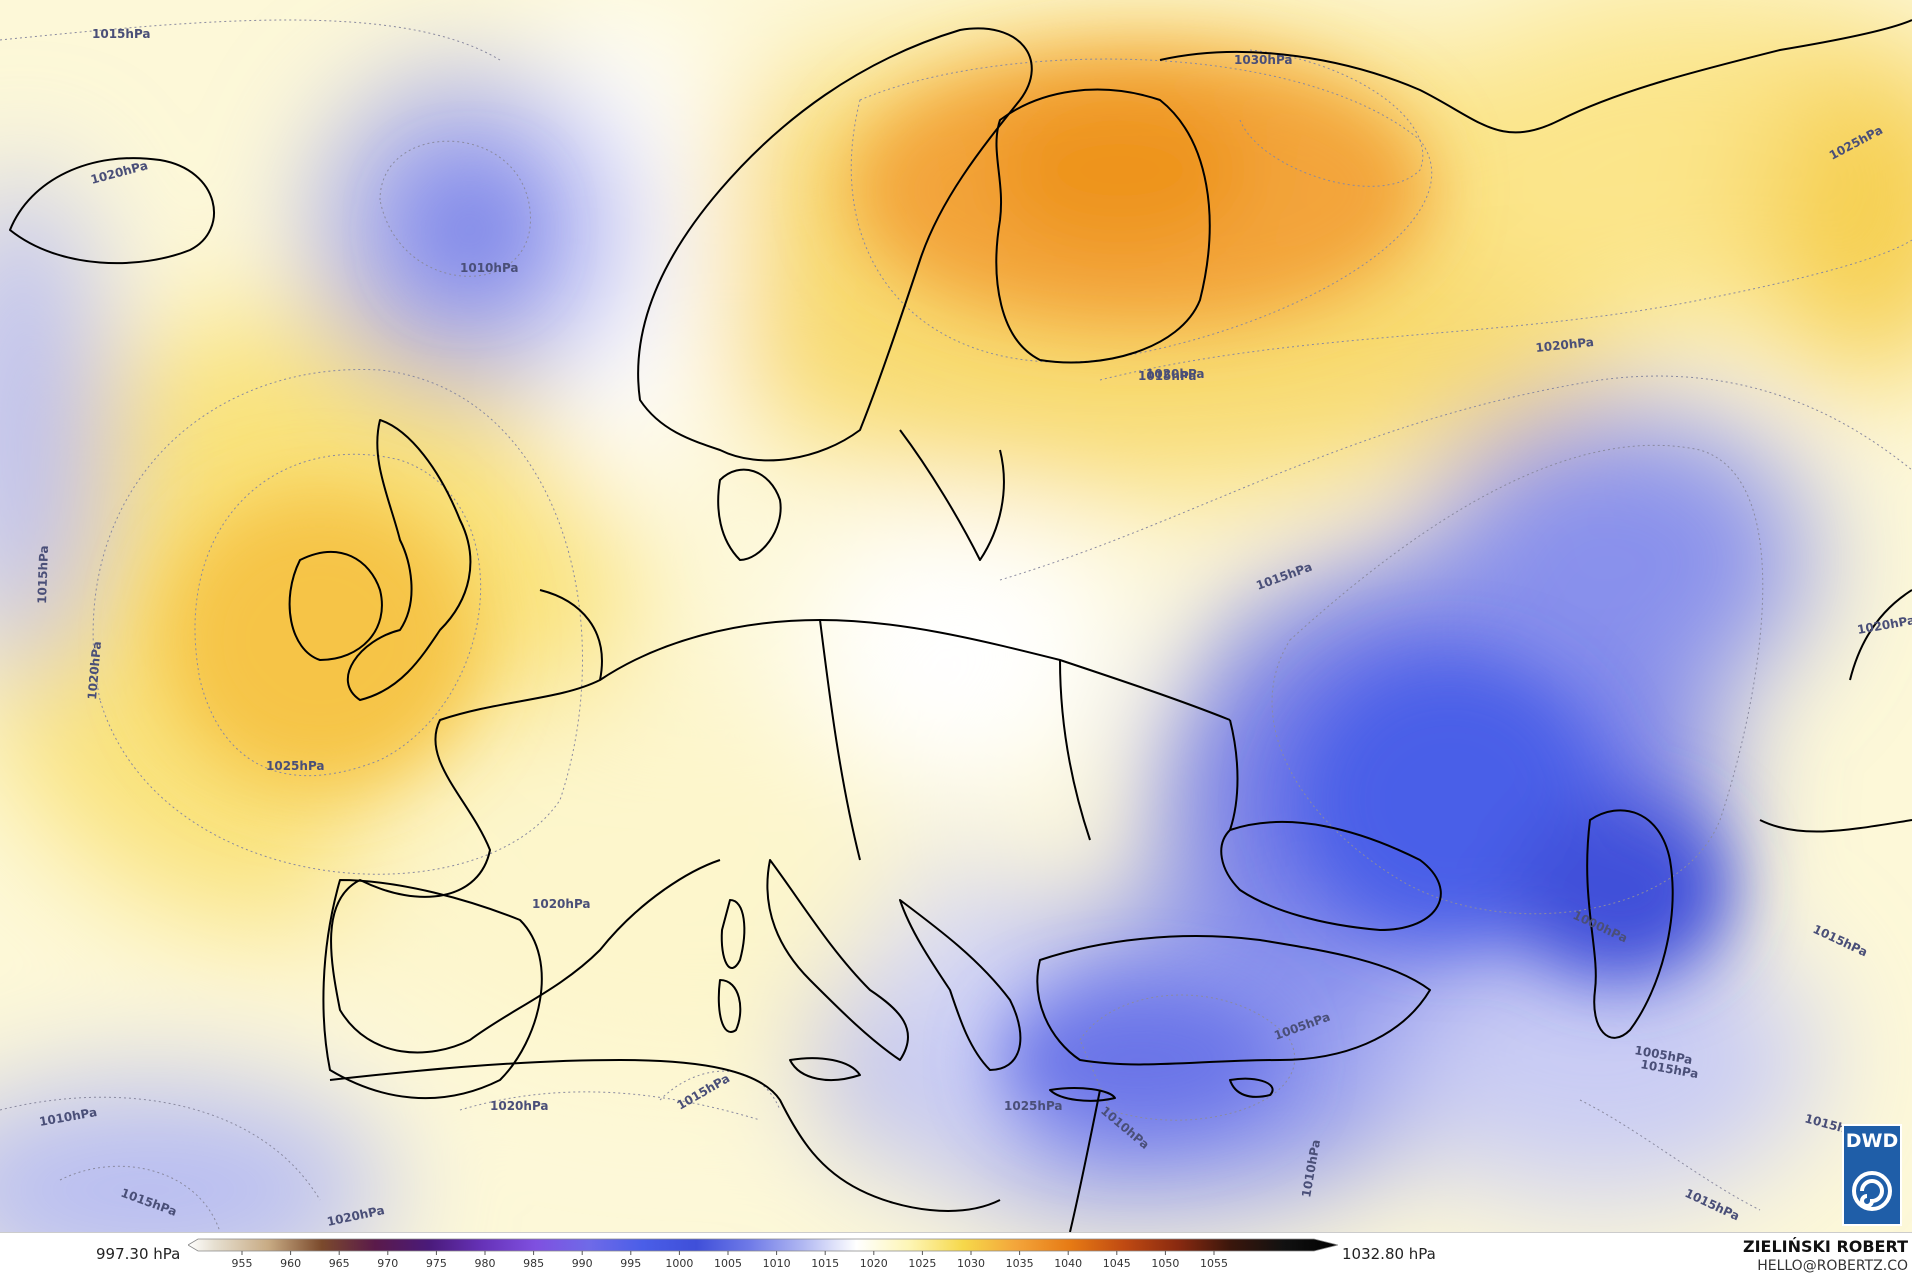  What do you see at coordinates (436, 1263) in the screenshot?
I see `scale-tick-label: 975` at bounding box center [436, 1263].